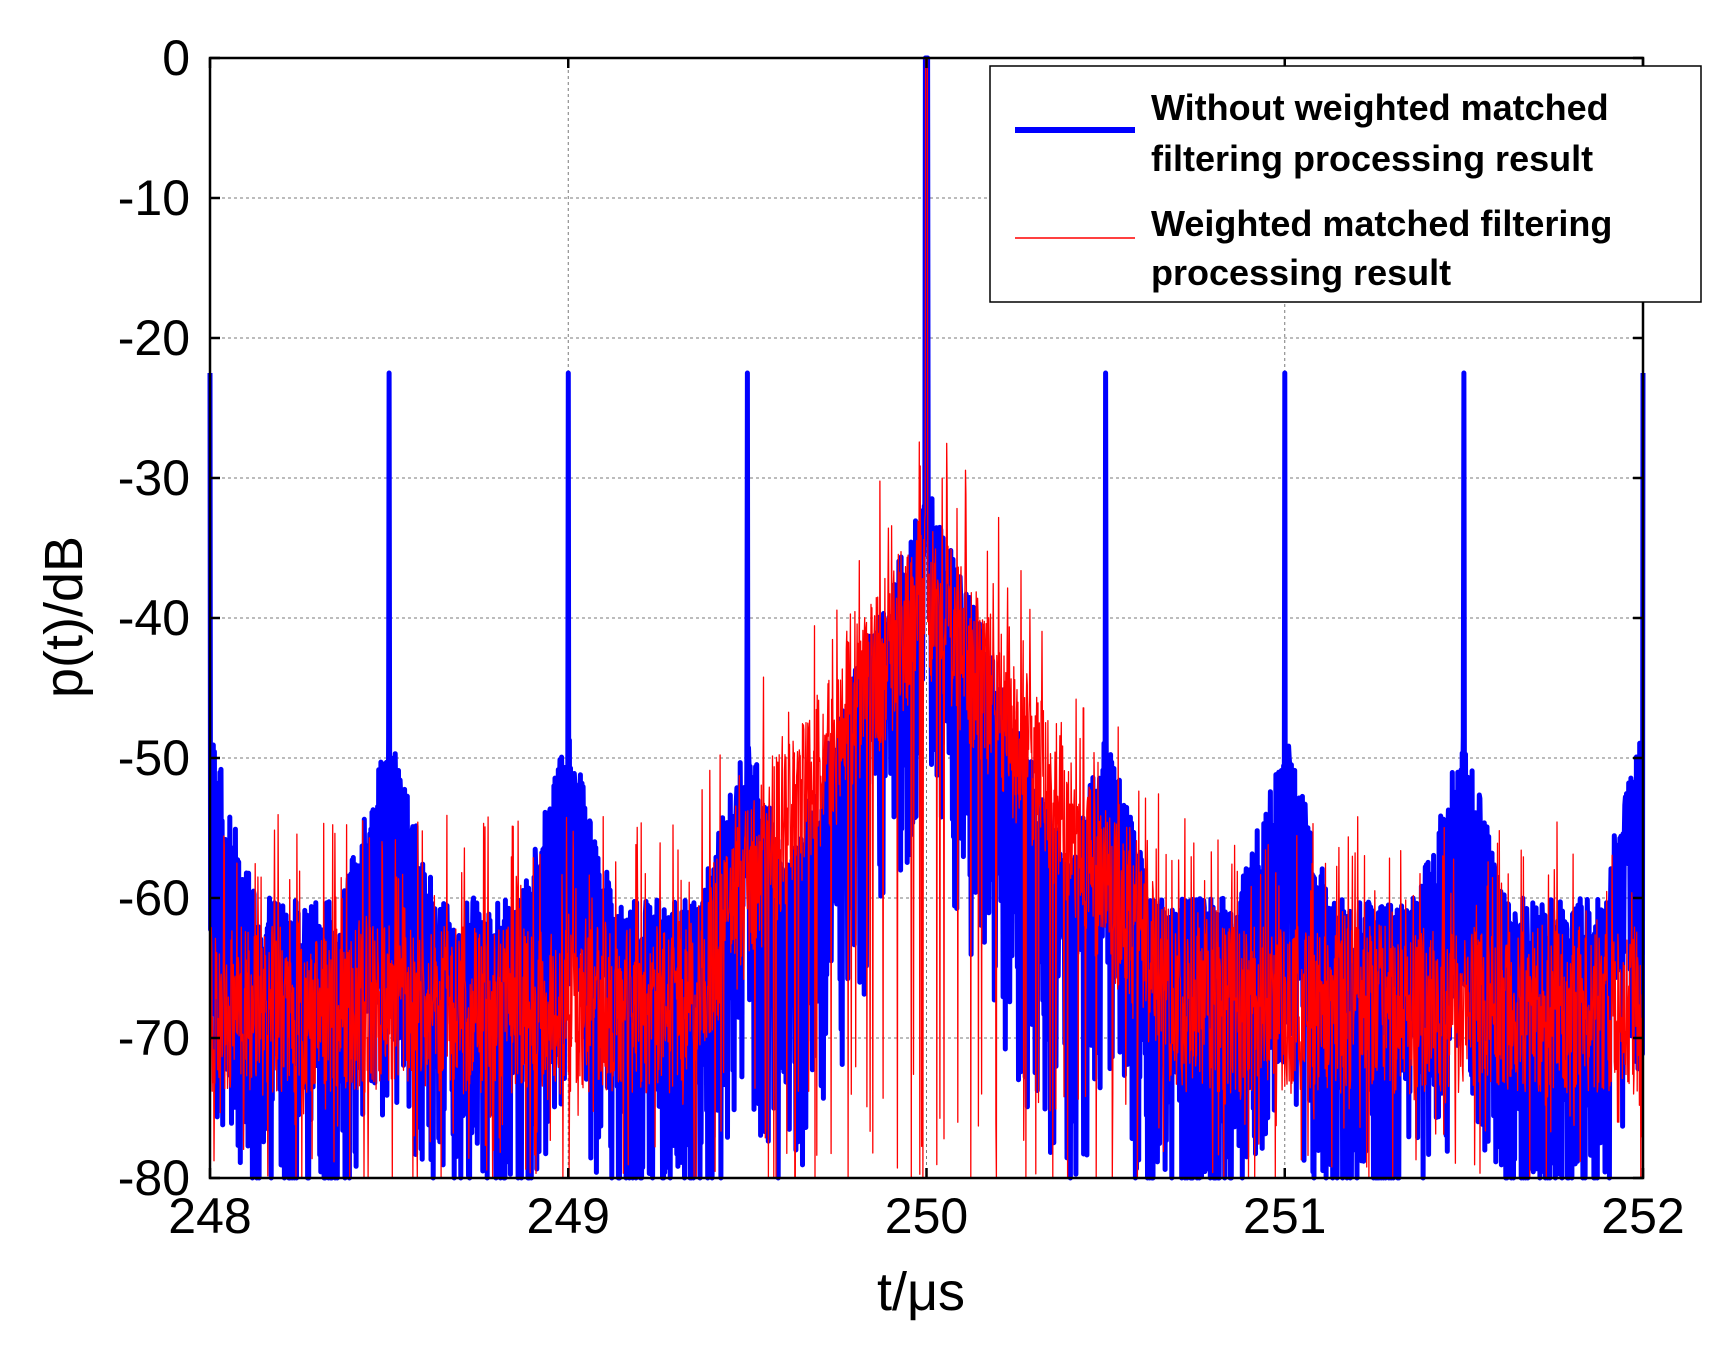 The image size is (1716, 1356). Describe the element at coordinates (1284, 1216) in the screenshot. I see `x-tick-label: 251` at that location.